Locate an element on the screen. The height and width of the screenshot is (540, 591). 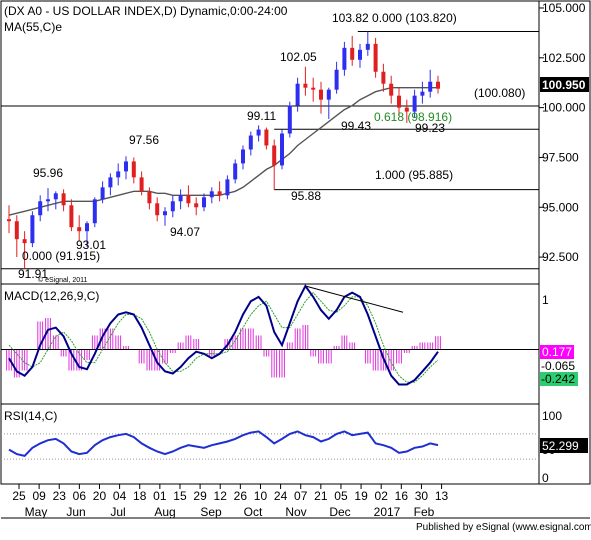
x-day-label: 07 is located at coordinates (301, 496).